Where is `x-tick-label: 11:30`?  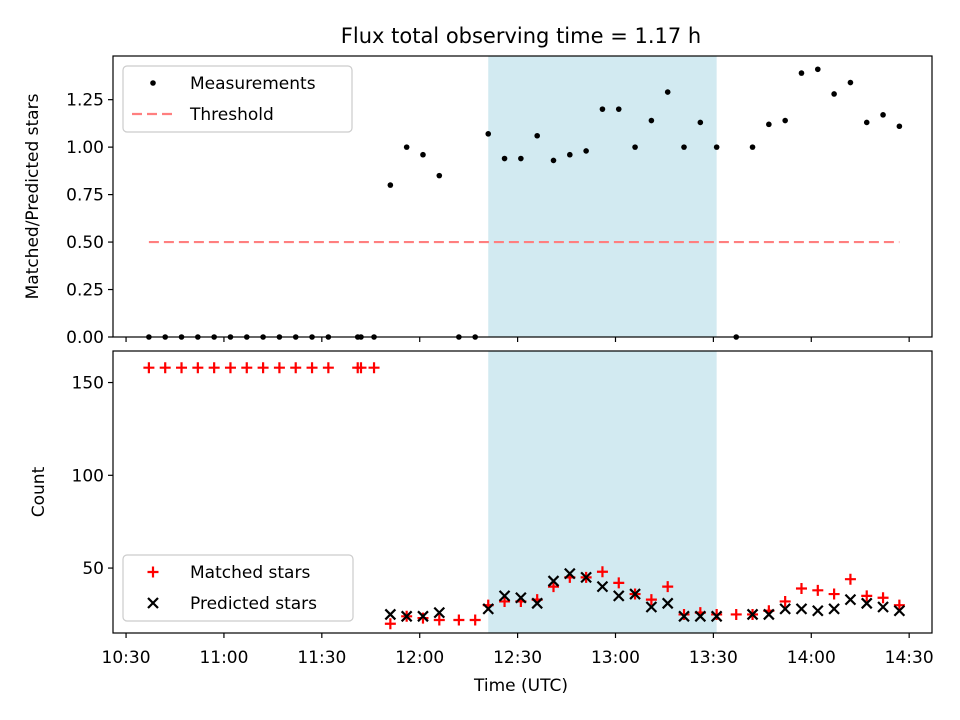
x-tick-label: 11:30 is located at coordinates (321, 658).